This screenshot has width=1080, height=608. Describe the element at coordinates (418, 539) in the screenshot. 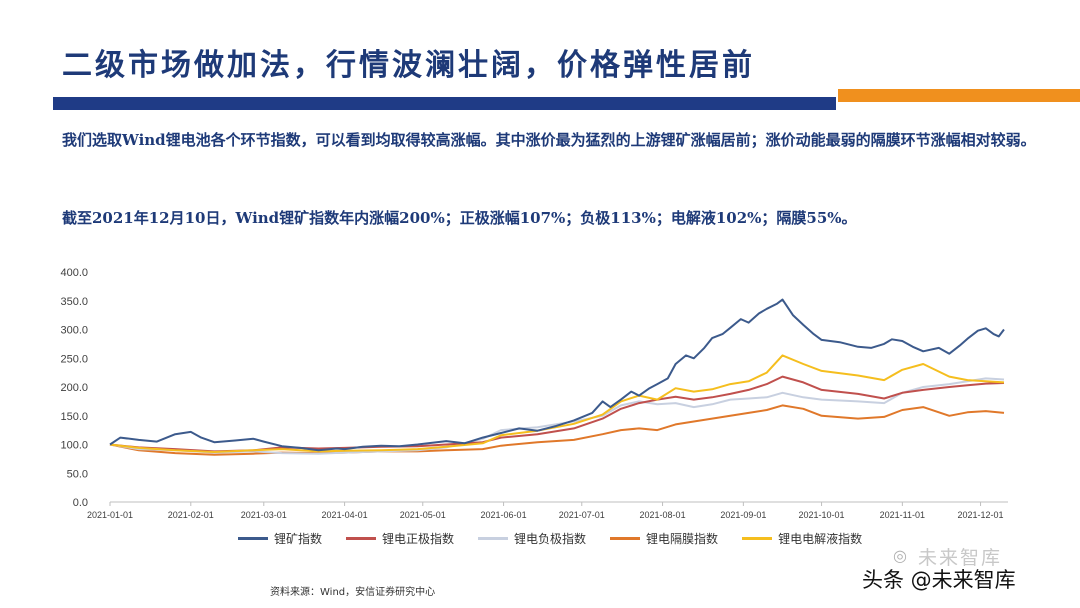

I see `legend-label: 锂电正极指数` at that location.